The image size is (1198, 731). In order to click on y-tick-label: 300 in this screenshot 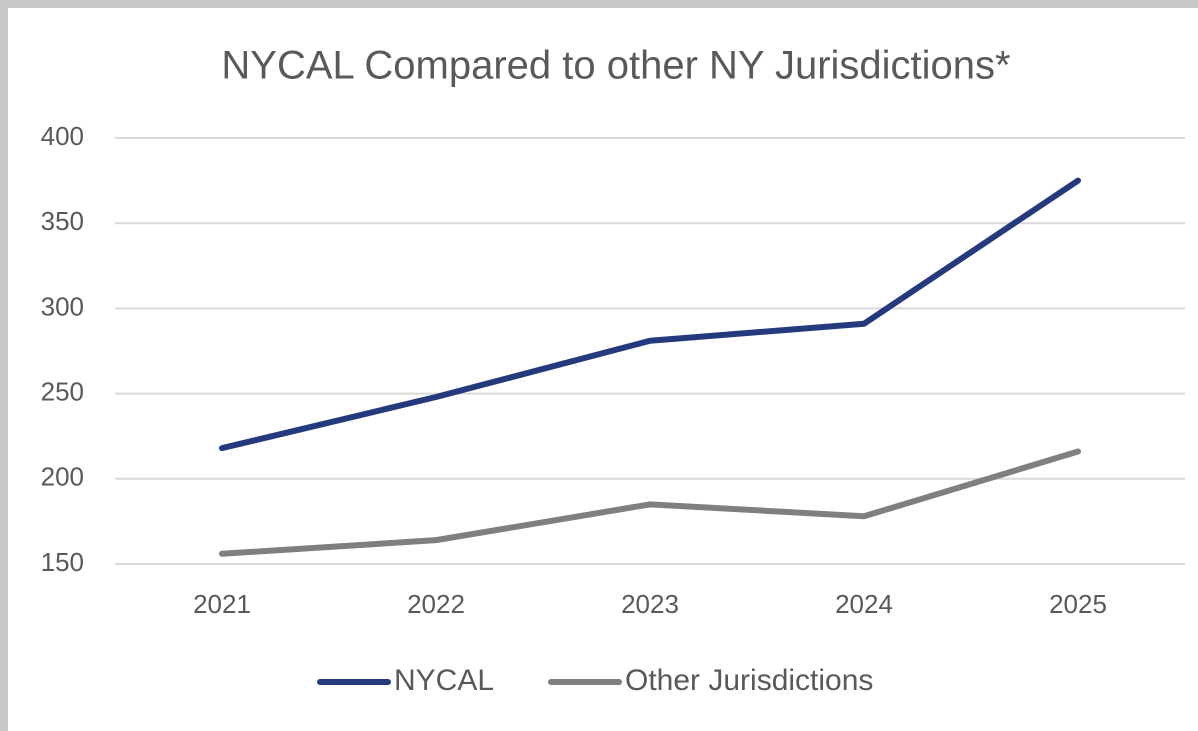, I will do `click(62, 306)`.